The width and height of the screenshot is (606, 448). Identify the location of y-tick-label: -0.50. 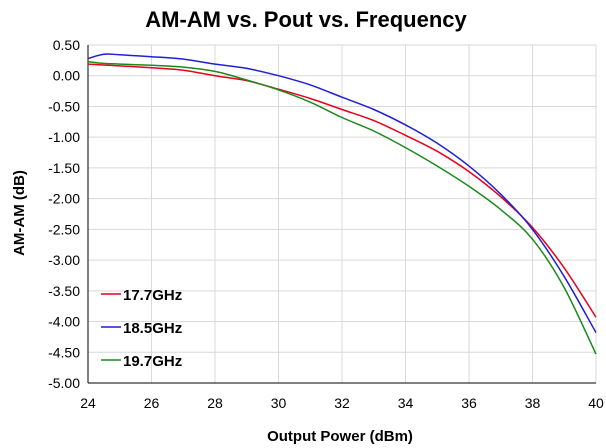
(64, 106).